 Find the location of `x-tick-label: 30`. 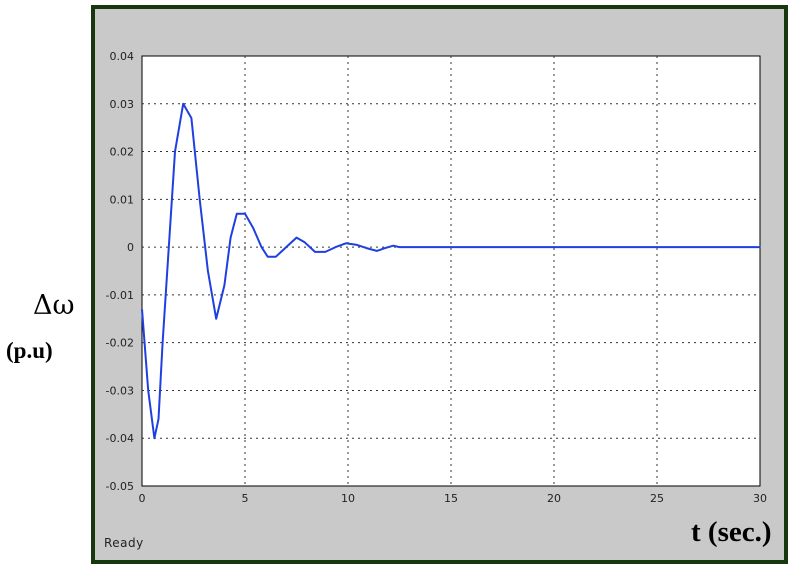

x-tick-label: 30 is located at coordinates (760, 498).